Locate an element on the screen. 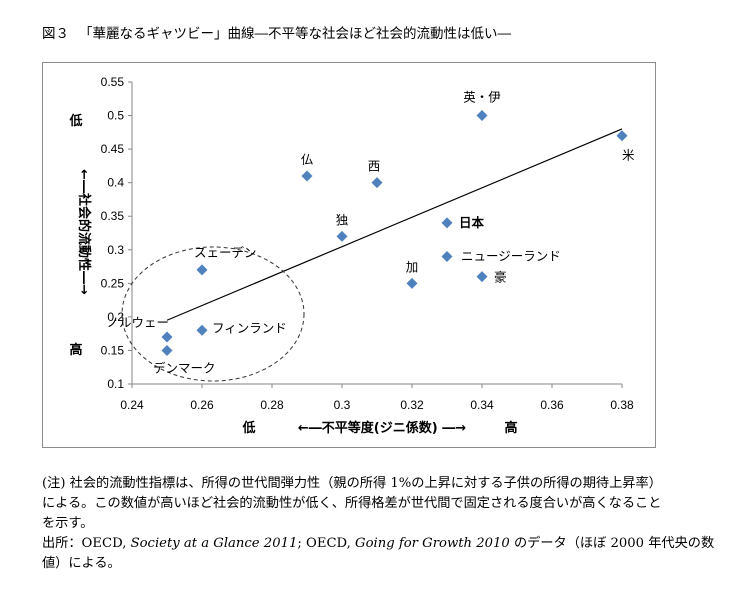 The width and height of the screenshot is (749, 603). x-axis-low-label: 低 is located at coordinates (248, 428).